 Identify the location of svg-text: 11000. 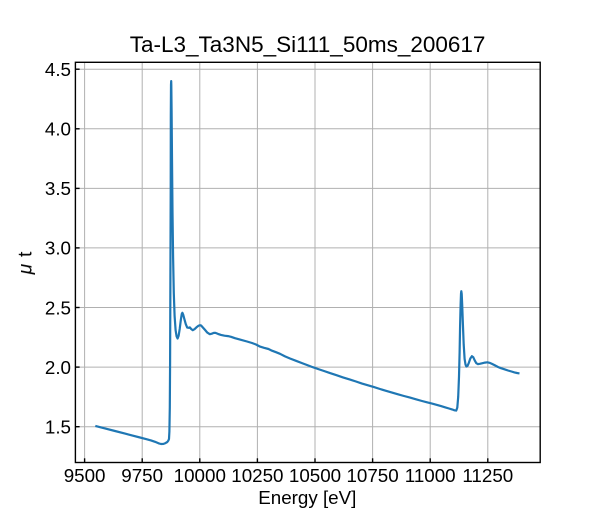
(430, 475).